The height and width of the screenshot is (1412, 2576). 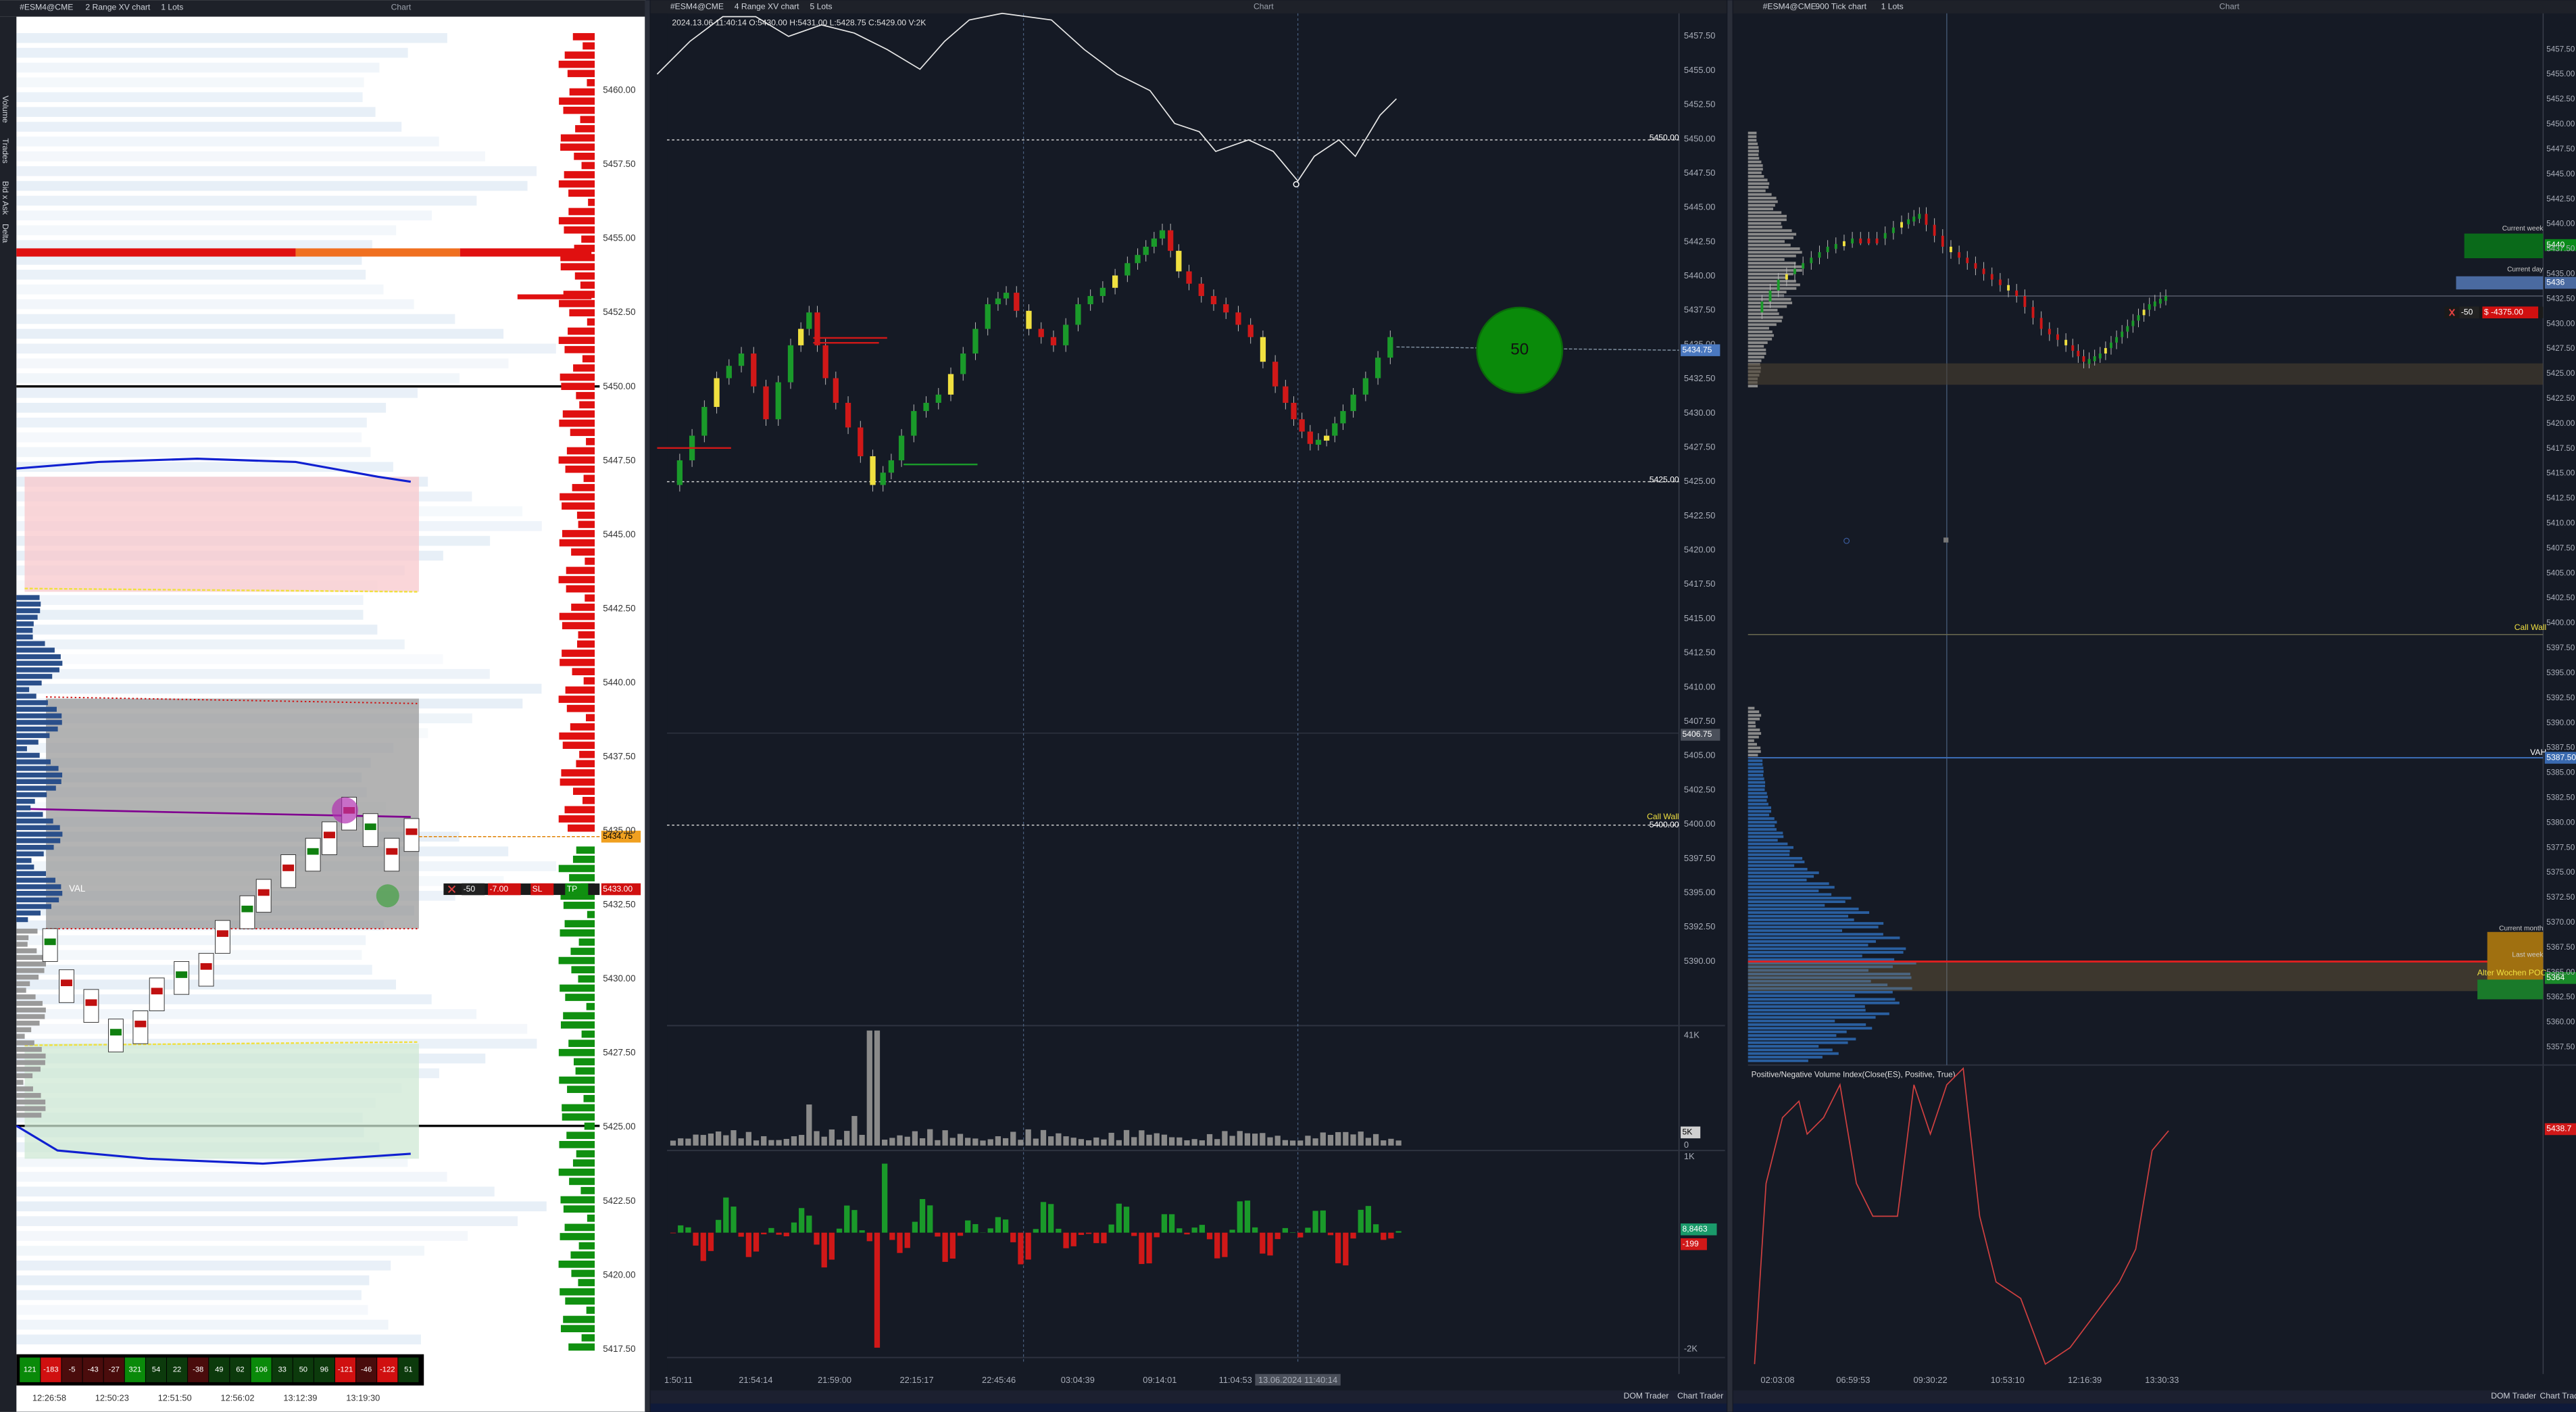 I want to click on poc-marker, so click(x=387, y=896).